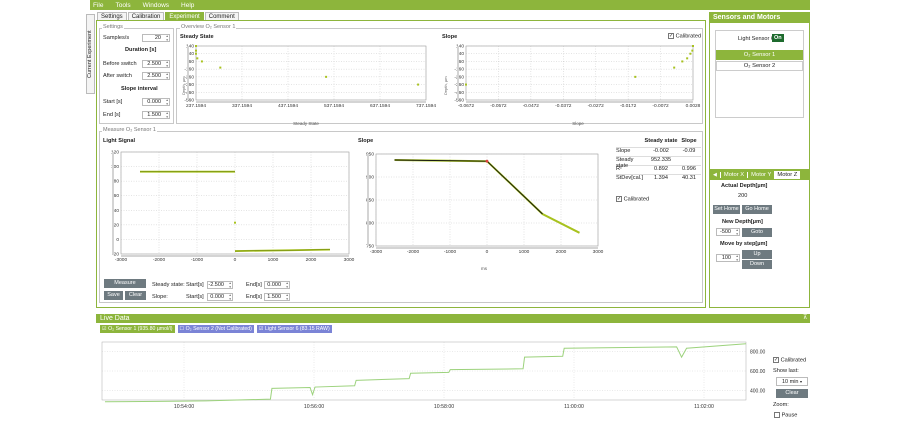 Image resolution: width=900 pixels, height=430 pixels. What do you see at coordinates (487, 161) in the screenshot?
I see `switch-point-marker` at bounding box center [487, 161].